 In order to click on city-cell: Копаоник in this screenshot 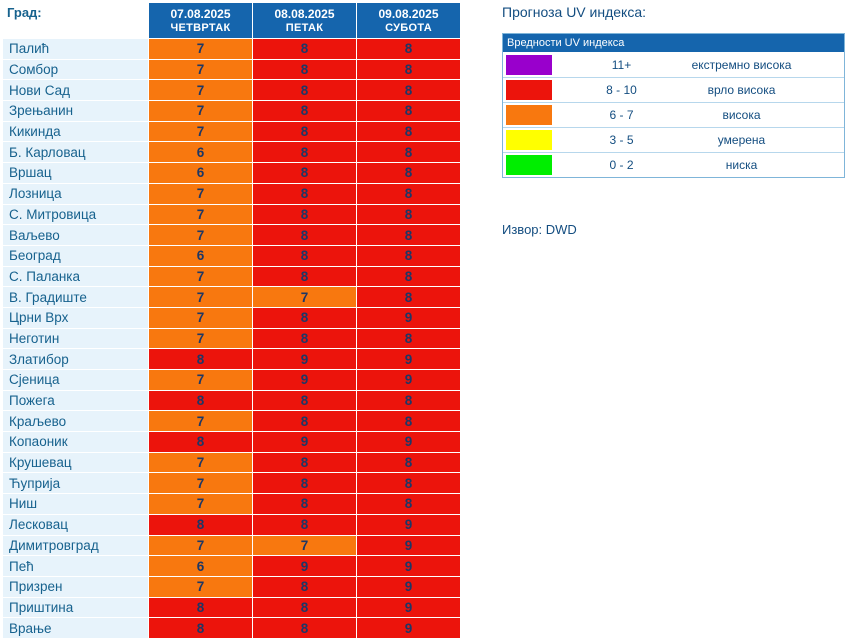, I will do `click(75, 442)`.